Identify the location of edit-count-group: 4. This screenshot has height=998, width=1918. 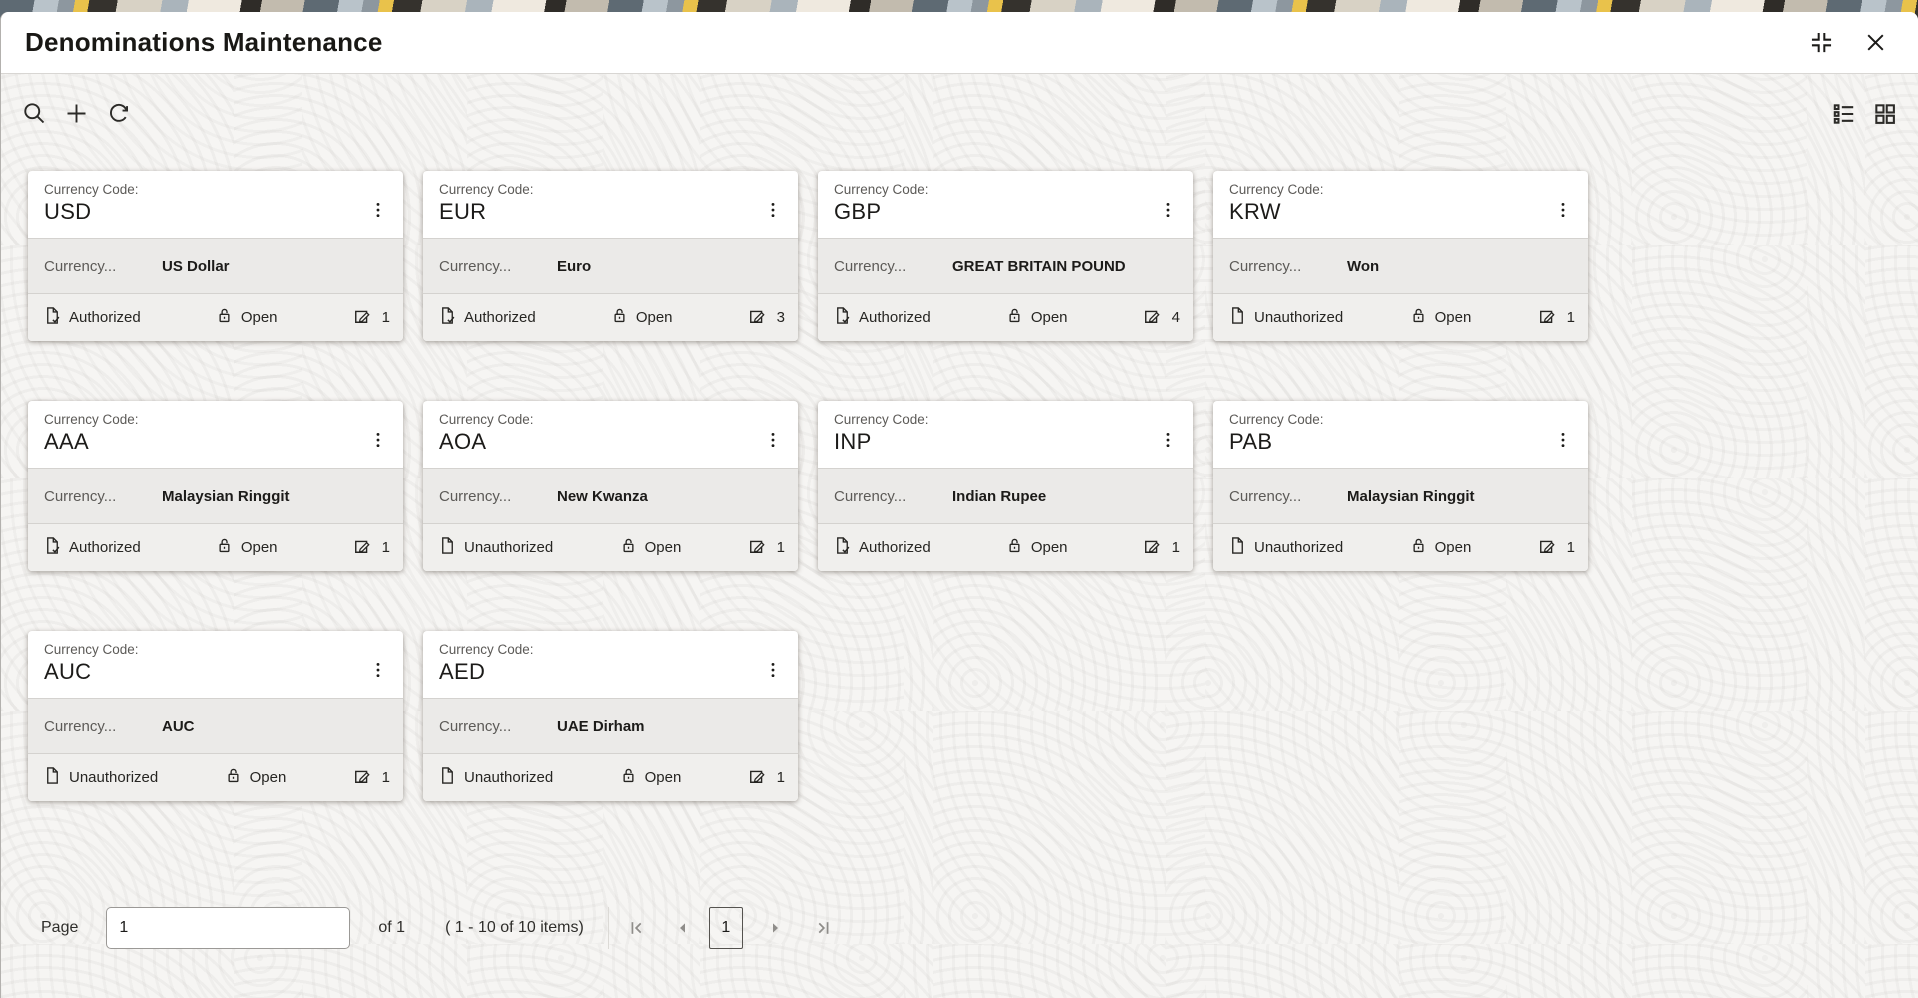
(1161, 318).